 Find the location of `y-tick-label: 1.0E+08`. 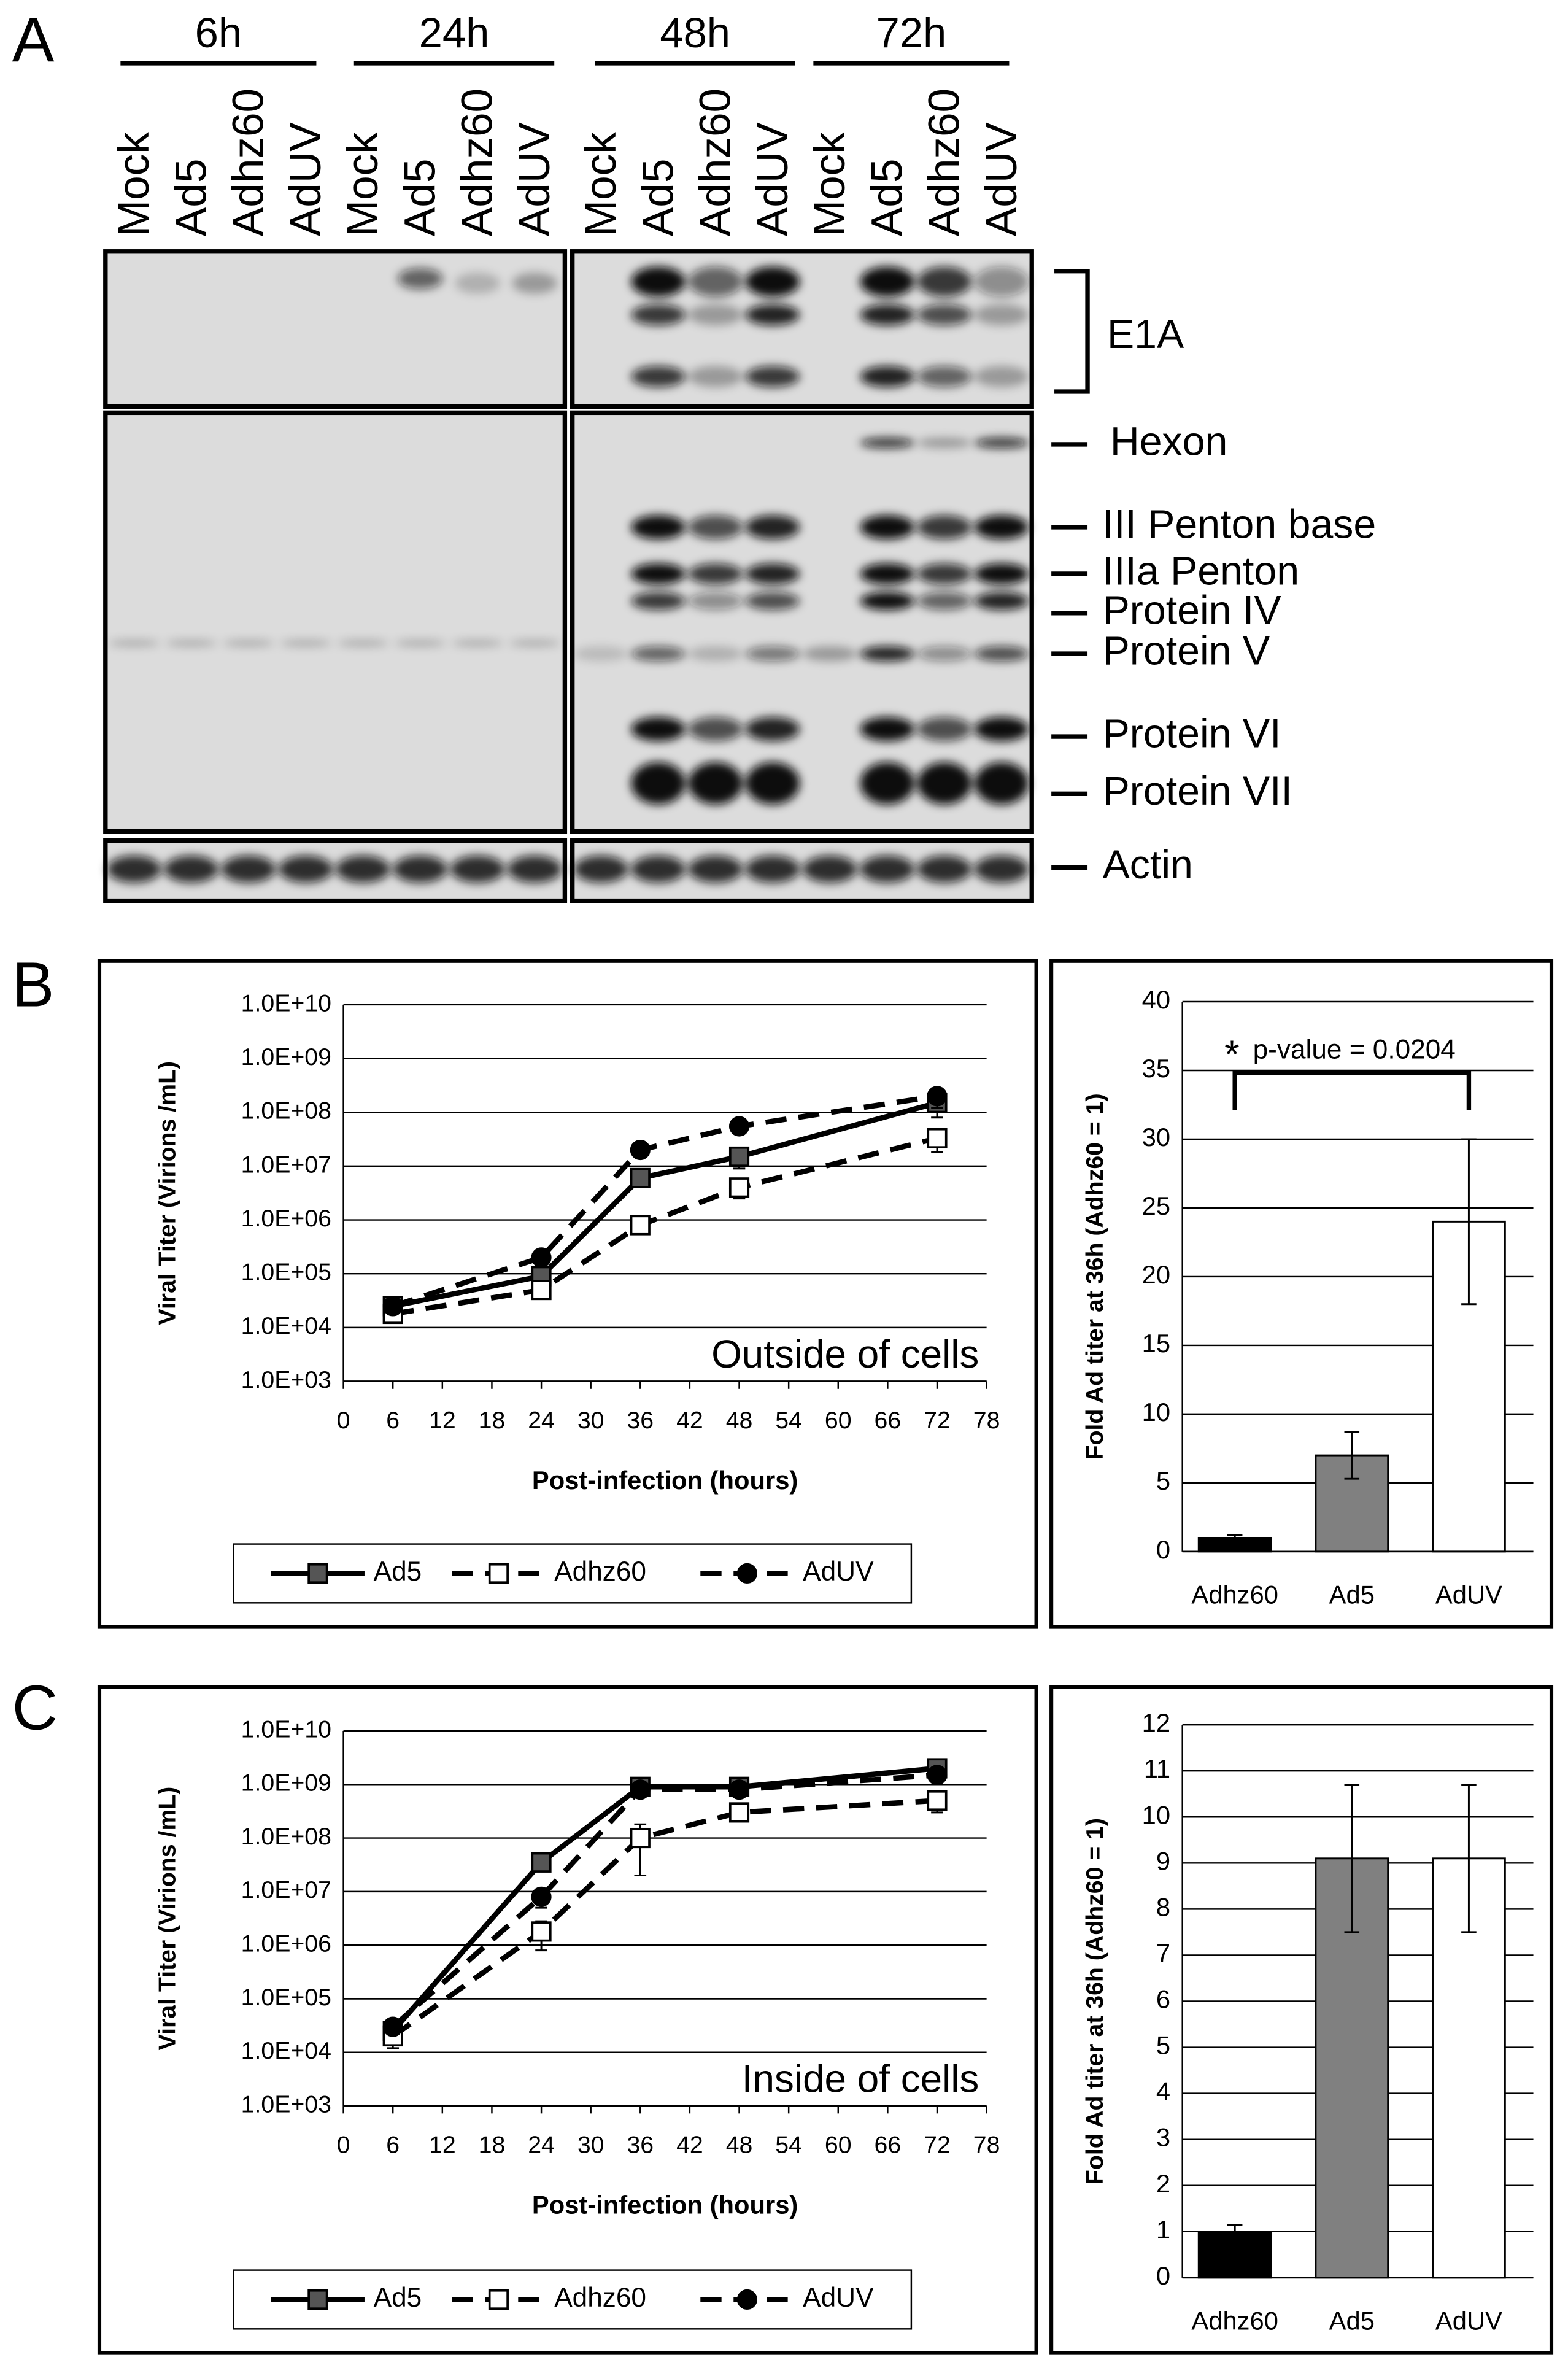

y-tick-label: 1.0E+08 is located at coordinates (286, 1837).